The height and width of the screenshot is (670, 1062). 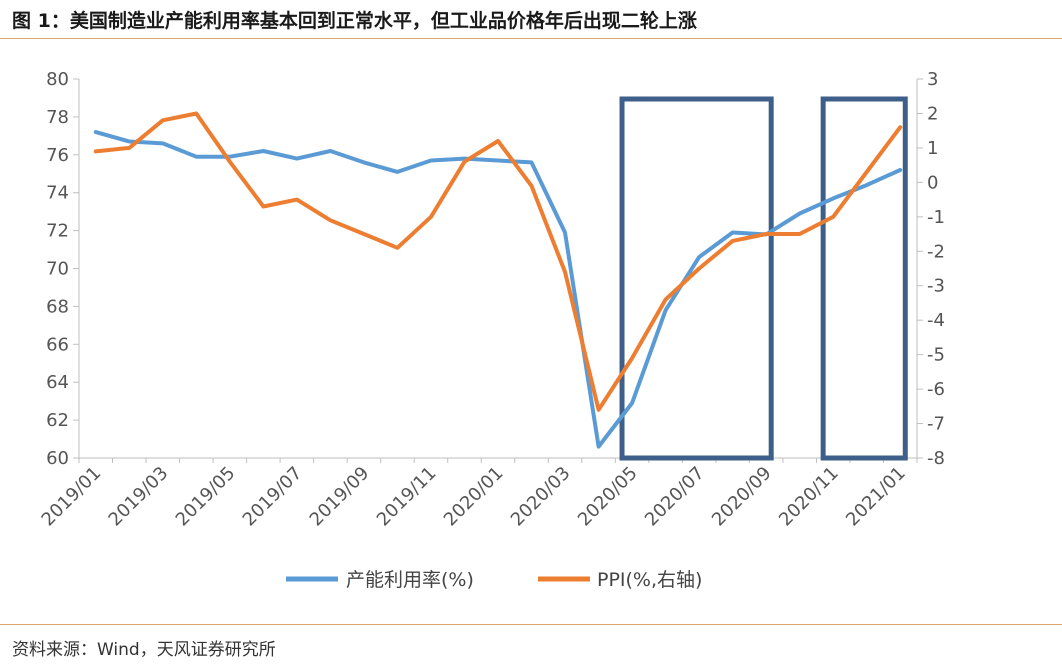 I want to click on x-tick-label: 2020/03, so click(x=541, y=497).